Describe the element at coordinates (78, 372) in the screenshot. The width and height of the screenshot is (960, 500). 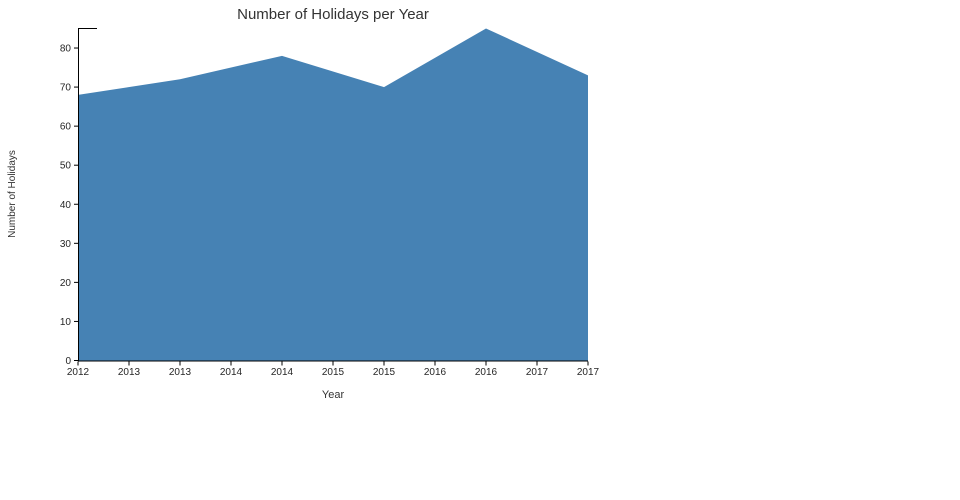
I see `x-tick-label: 2012` at that location.